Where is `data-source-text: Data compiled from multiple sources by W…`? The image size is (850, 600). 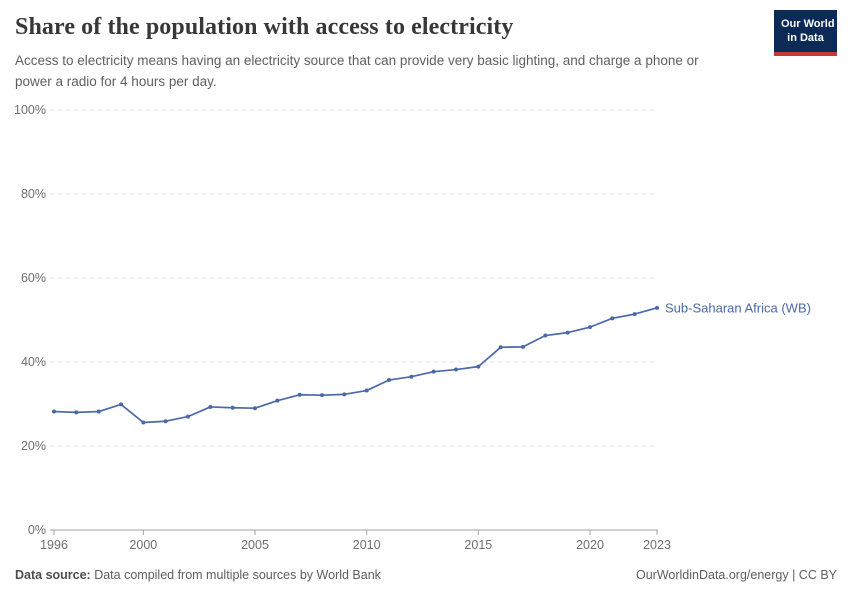
data-source-text: Data compiled from multiple sources by W… is located at coordinates (235, 575).